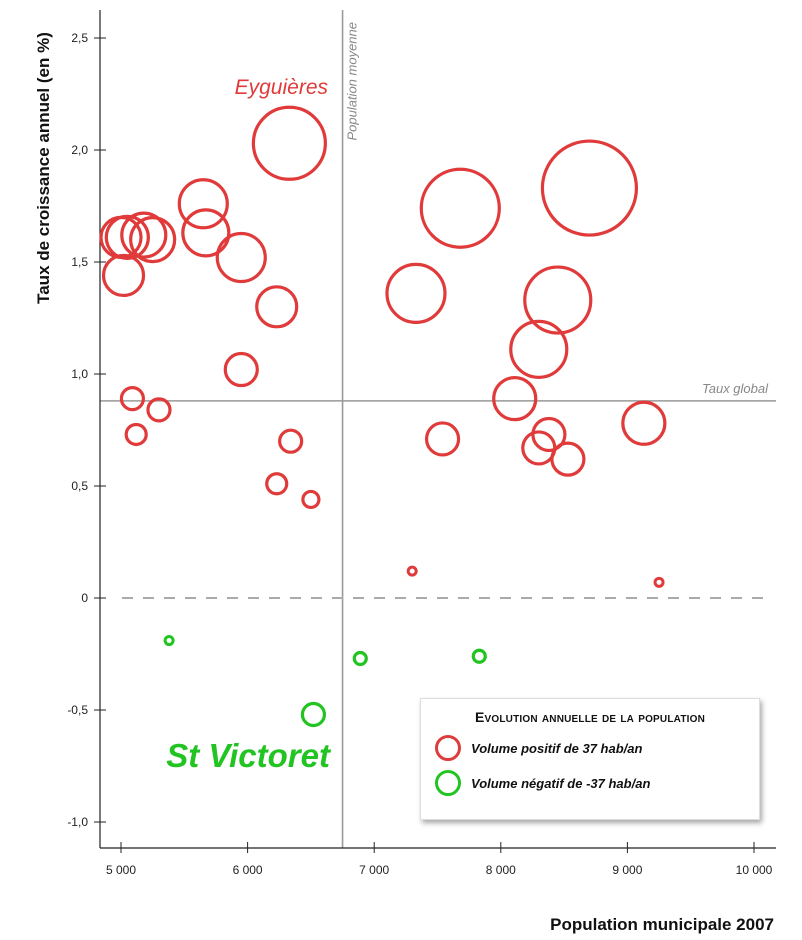 Image resolution: width=802 pixels, height=940 pixels. Describe the element at coordinates (77, 822) in the screenshot. I see `y-tick-label: -1,0` at that location.